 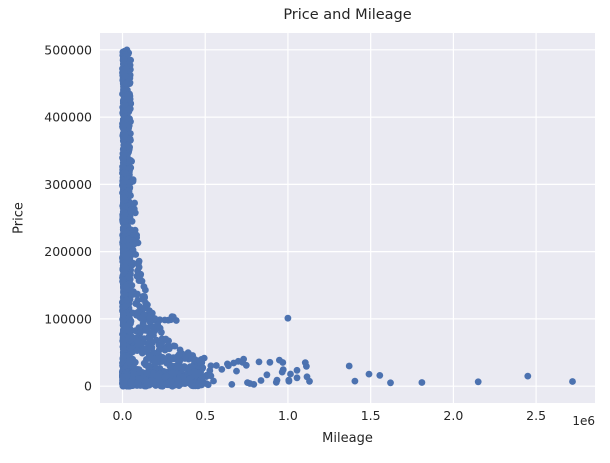 I want to click on x-axis-multiplier-label: 1e6, so click(x=583, y=421).